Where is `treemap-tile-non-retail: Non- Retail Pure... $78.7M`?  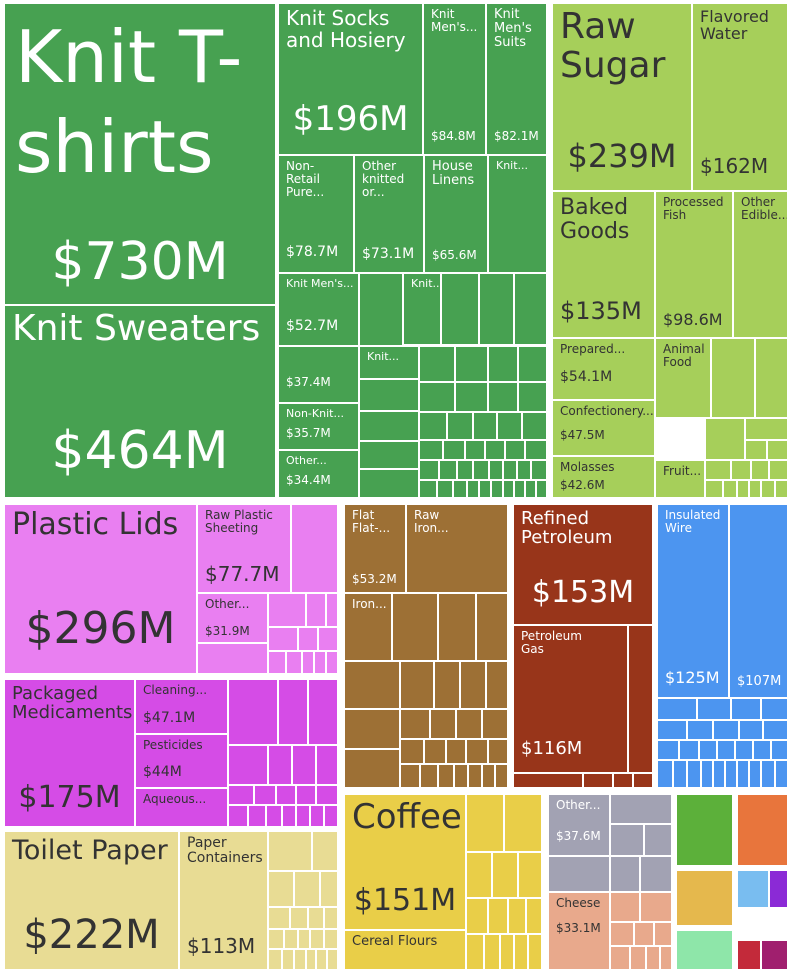 treemap-tile-non-retail: Non- Retail Pure... $78.7M is located at coordinates (316, 214).